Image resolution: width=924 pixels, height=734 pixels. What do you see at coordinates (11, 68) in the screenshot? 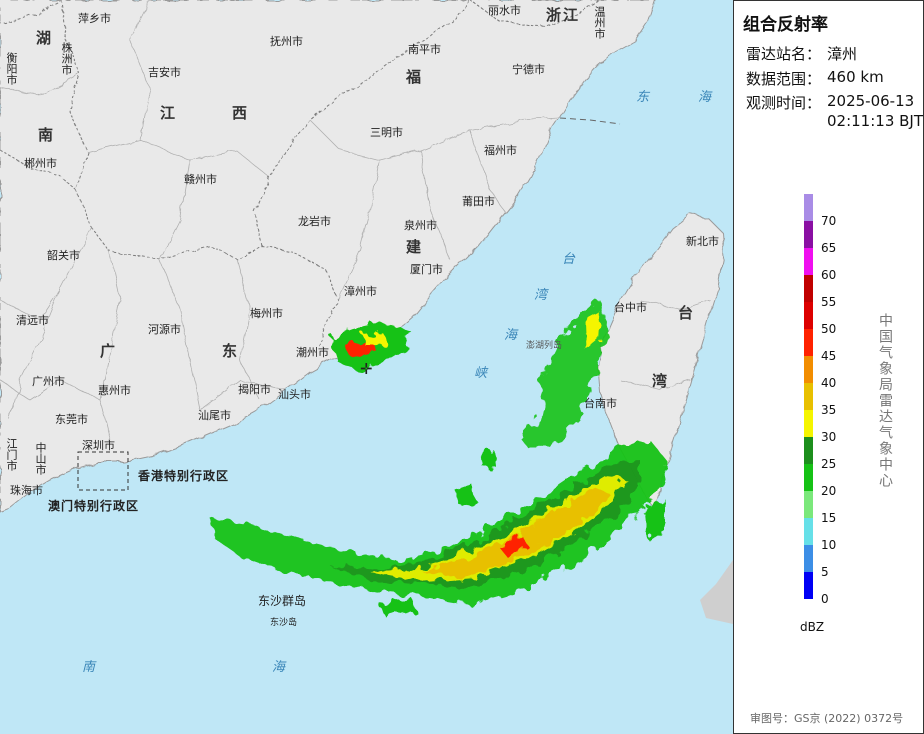
I see `city-label: 衡阳市` at bounding box center [11, 68].